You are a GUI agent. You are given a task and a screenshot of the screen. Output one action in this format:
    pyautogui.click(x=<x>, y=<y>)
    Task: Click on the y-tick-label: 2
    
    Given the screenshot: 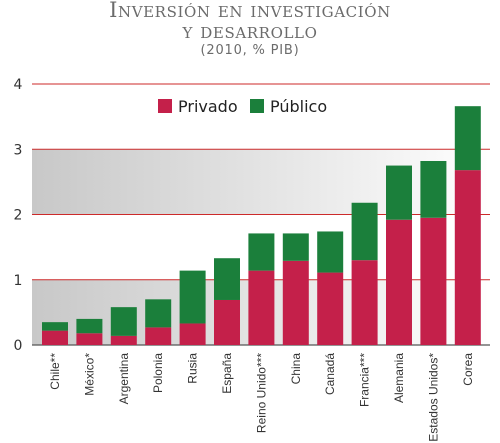 What is the action you would take?
    pyautogui.click(x=18, y=216)
    